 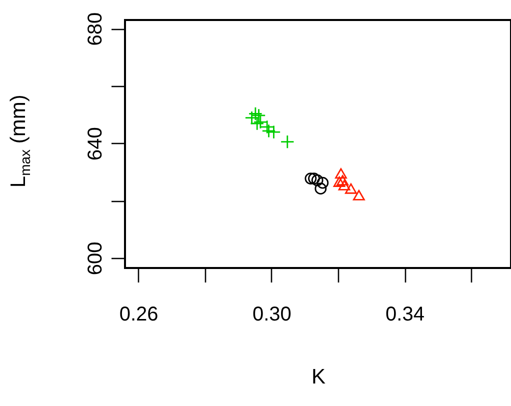 I want to click on x-tick-label: 0.30, so click(x=272, y=315).